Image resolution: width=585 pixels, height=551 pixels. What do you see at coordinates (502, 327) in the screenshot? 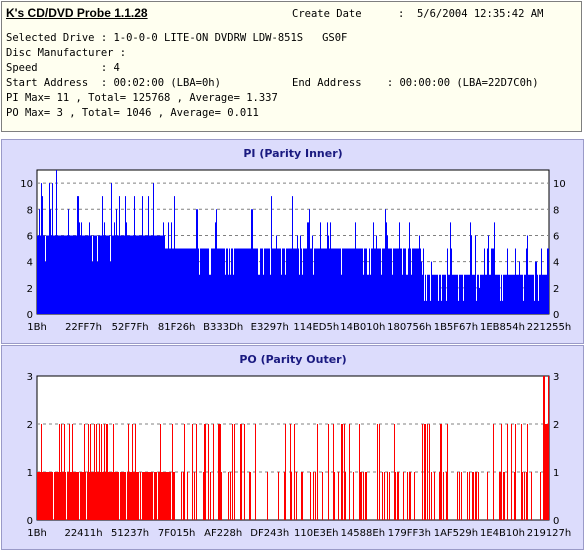
I see `x-tick-label: 1EB854h` at bounding box center [502, 327].